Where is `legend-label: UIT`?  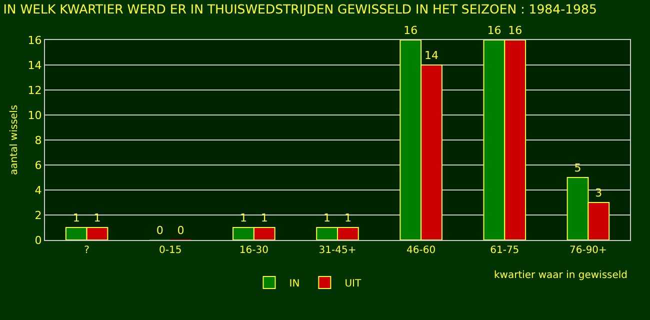 legend-label: UIT is located at coordinates (353, 284).